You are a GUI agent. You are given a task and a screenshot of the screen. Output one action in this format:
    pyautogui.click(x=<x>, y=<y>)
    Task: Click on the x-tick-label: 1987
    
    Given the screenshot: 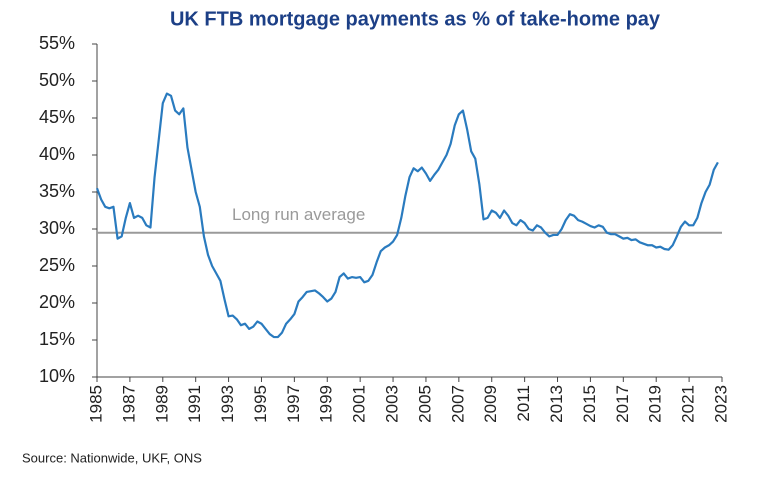 What is the action you would take?
    pyautogui.click(x=128, y=404)
    